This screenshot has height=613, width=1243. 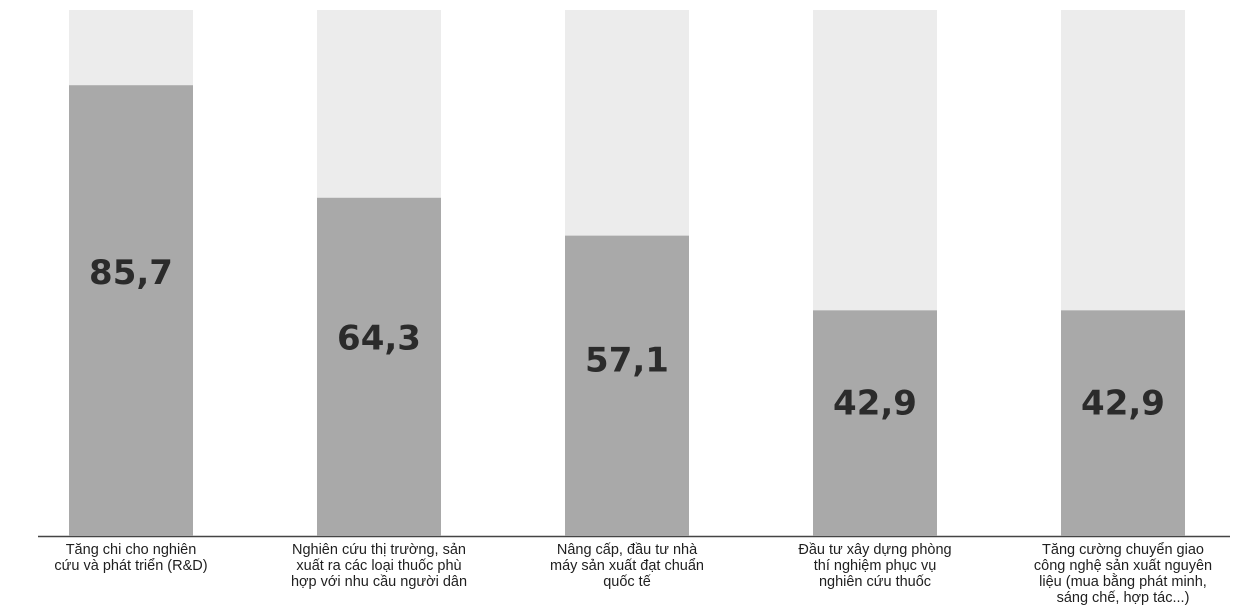 I want to click on data-label-5: 42,9, so click(x=1123, y=404).